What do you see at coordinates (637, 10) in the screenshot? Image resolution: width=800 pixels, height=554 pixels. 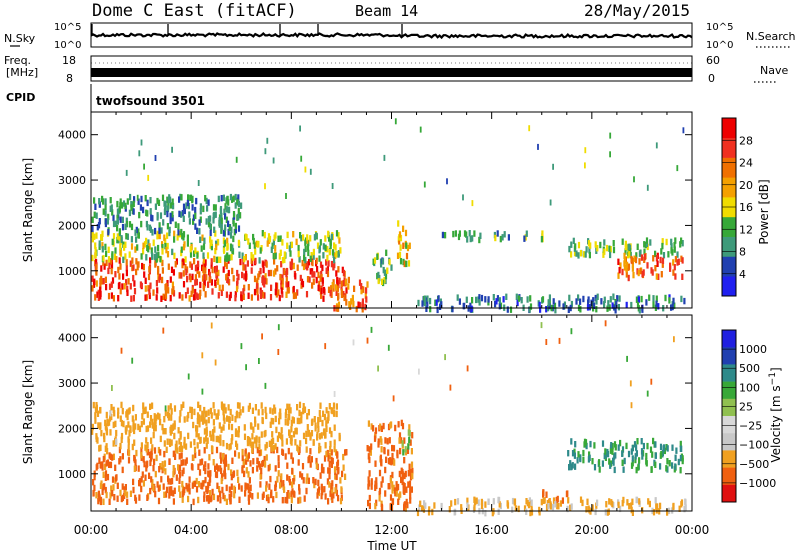 I see `date-title: 28/May/2015` at bounding box center [637, 10].